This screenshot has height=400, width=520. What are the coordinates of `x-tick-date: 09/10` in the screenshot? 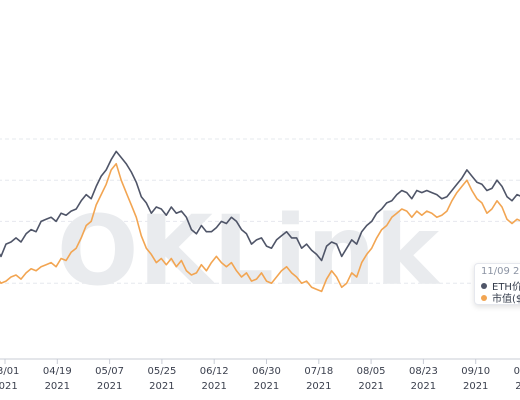 It's located at (475, 371).